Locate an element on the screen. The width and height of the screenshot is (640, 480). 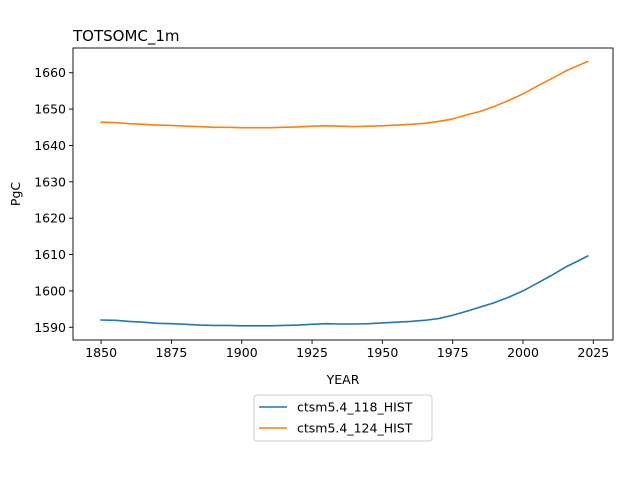
y-tick-label: 1650 is located at coordinates (50, 109).